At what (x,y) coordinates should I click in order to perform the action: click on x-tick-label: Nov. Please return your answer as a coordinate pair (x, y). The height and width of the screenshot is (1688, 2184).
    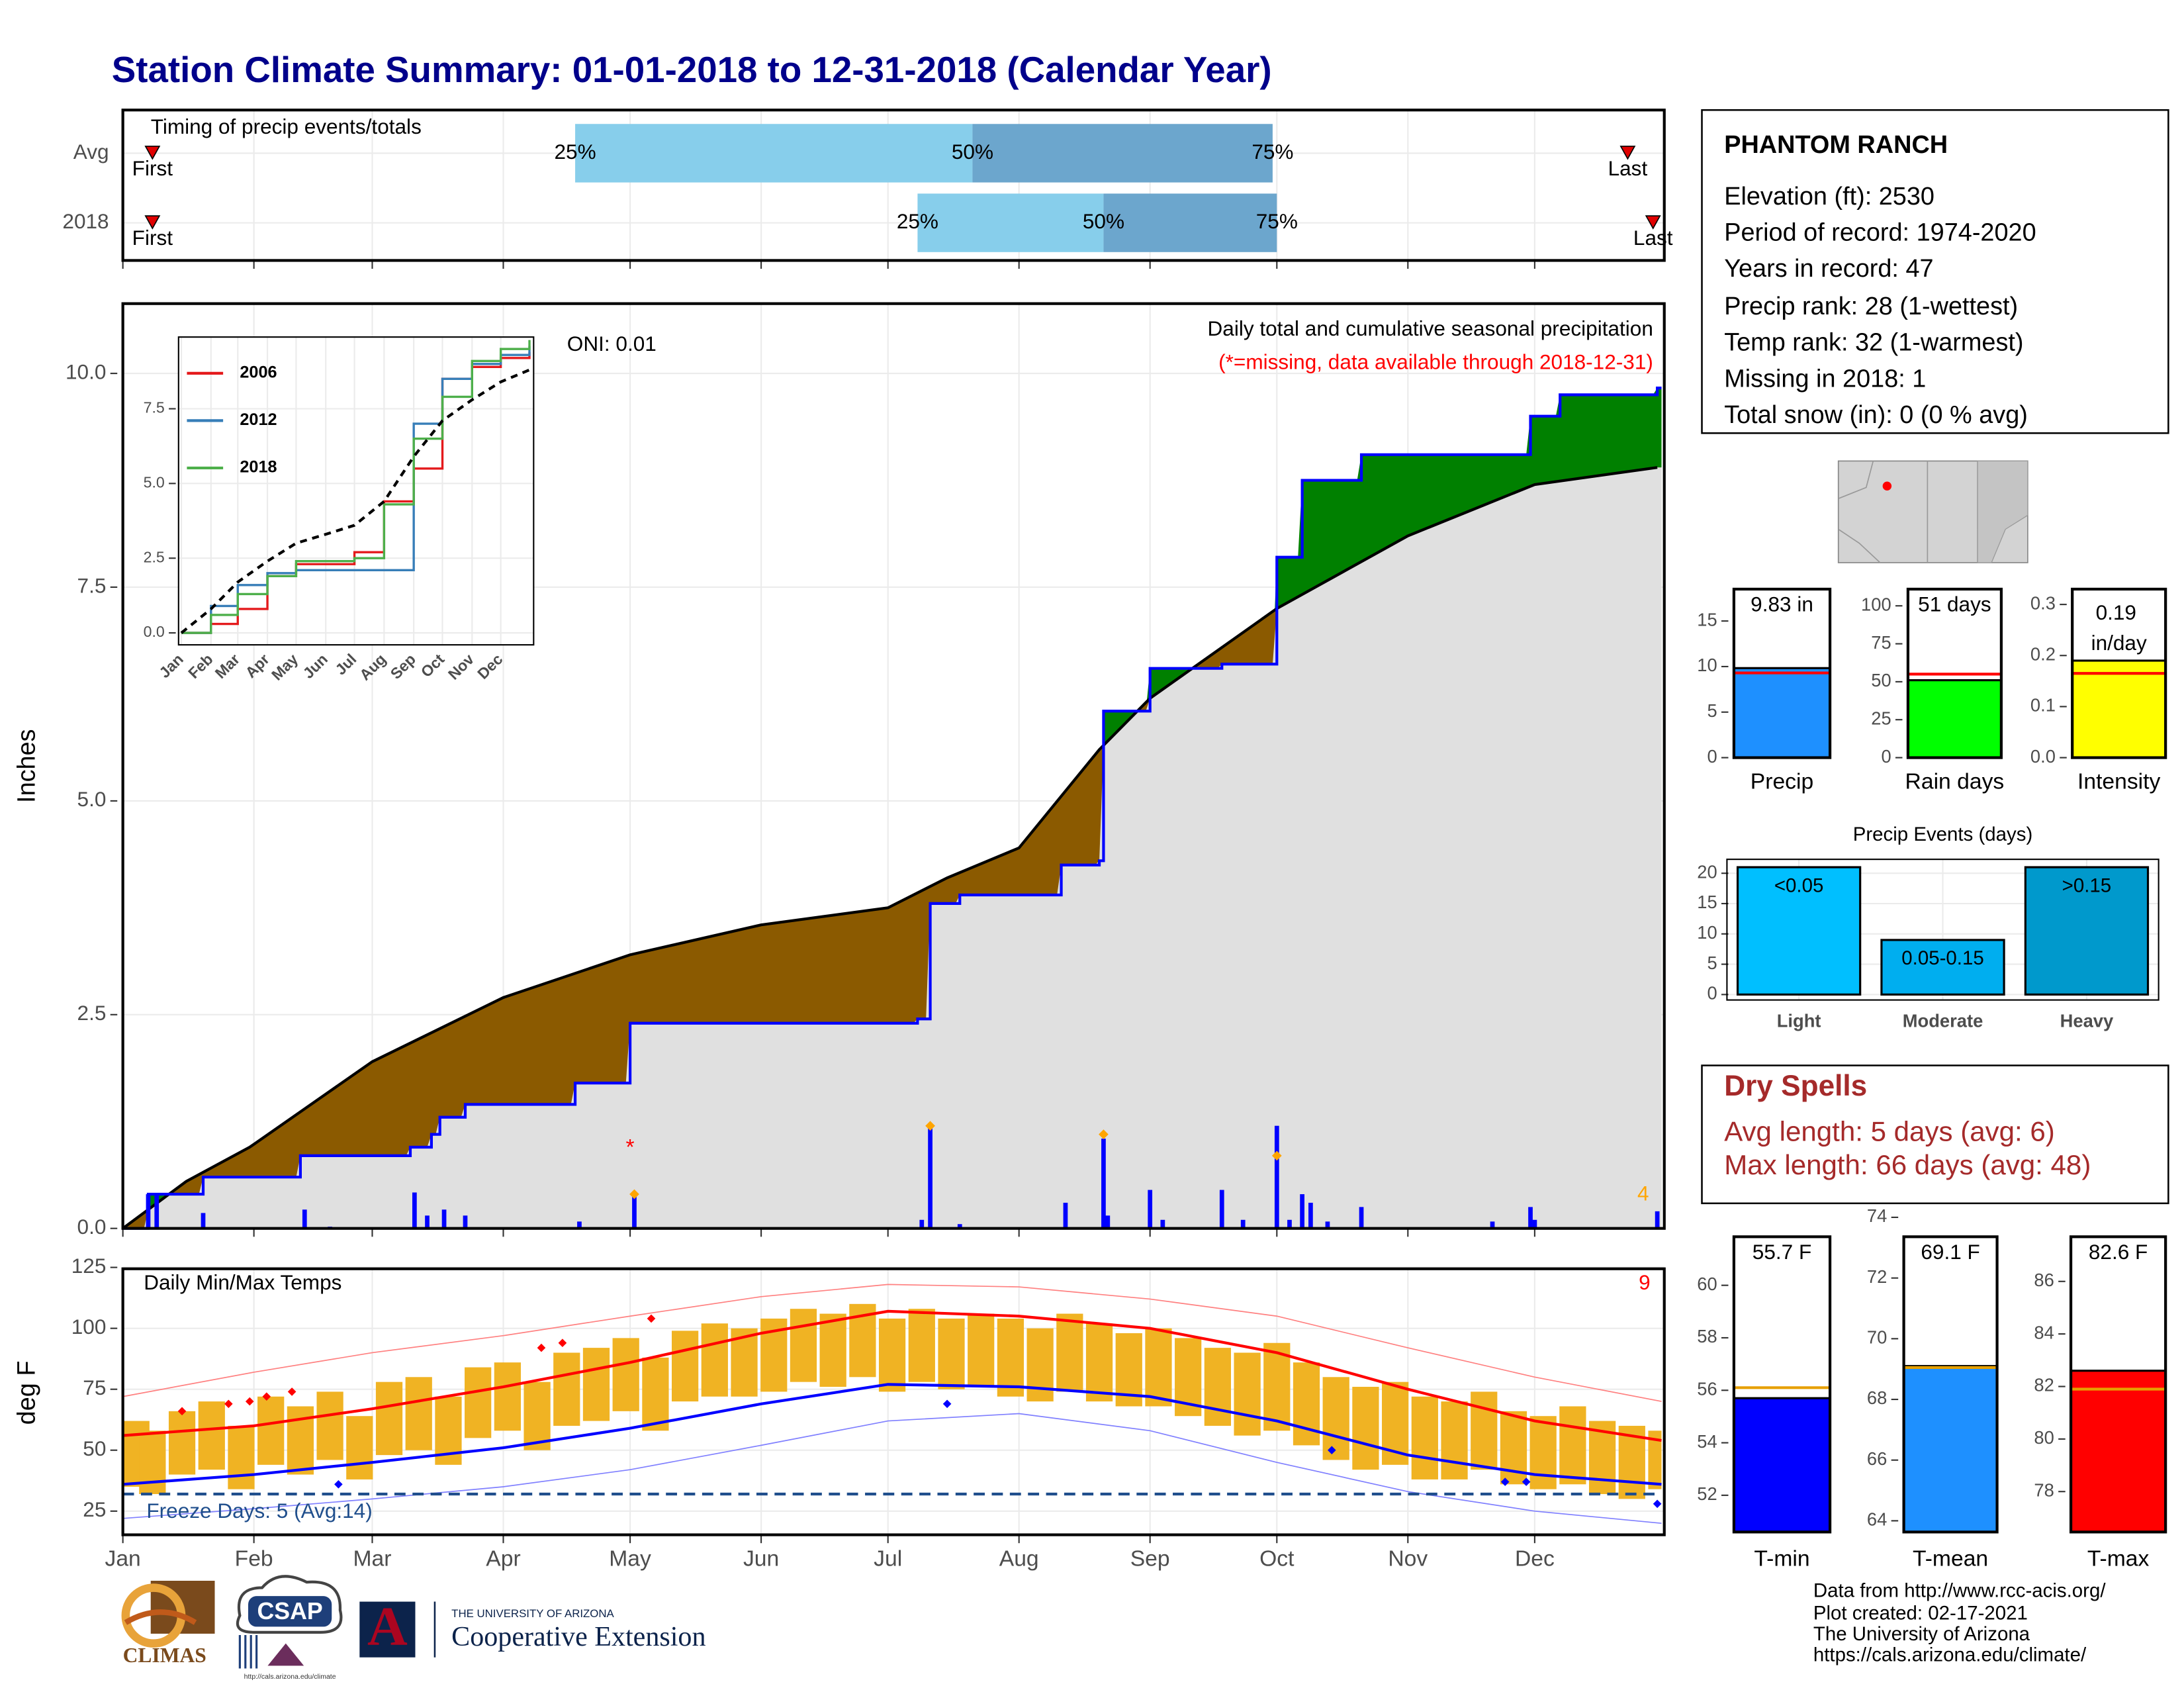
    Looking at the image, I should click on (1408, 1558).